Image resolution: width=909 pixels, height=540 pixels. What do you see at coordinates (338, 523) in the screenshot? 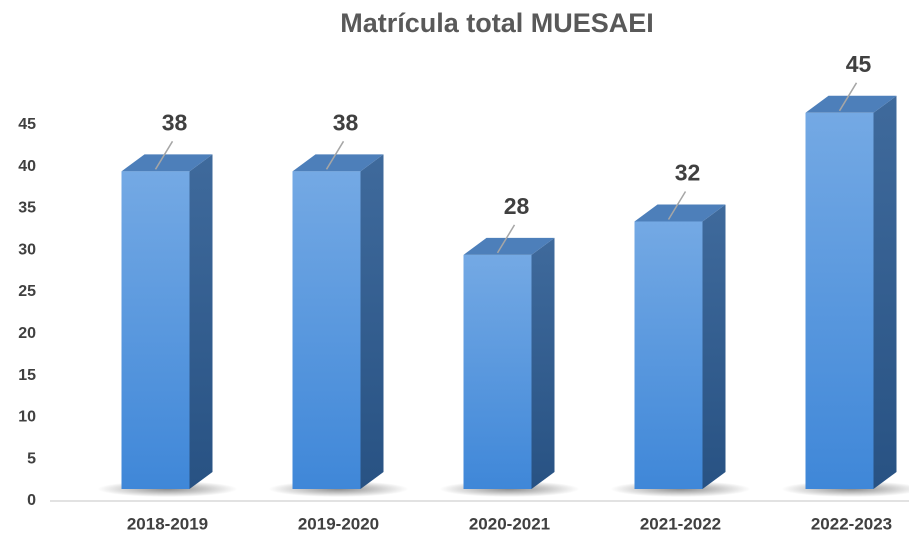
I see `x-tick-label: 2019-2020` at bounding box center [338, 523].